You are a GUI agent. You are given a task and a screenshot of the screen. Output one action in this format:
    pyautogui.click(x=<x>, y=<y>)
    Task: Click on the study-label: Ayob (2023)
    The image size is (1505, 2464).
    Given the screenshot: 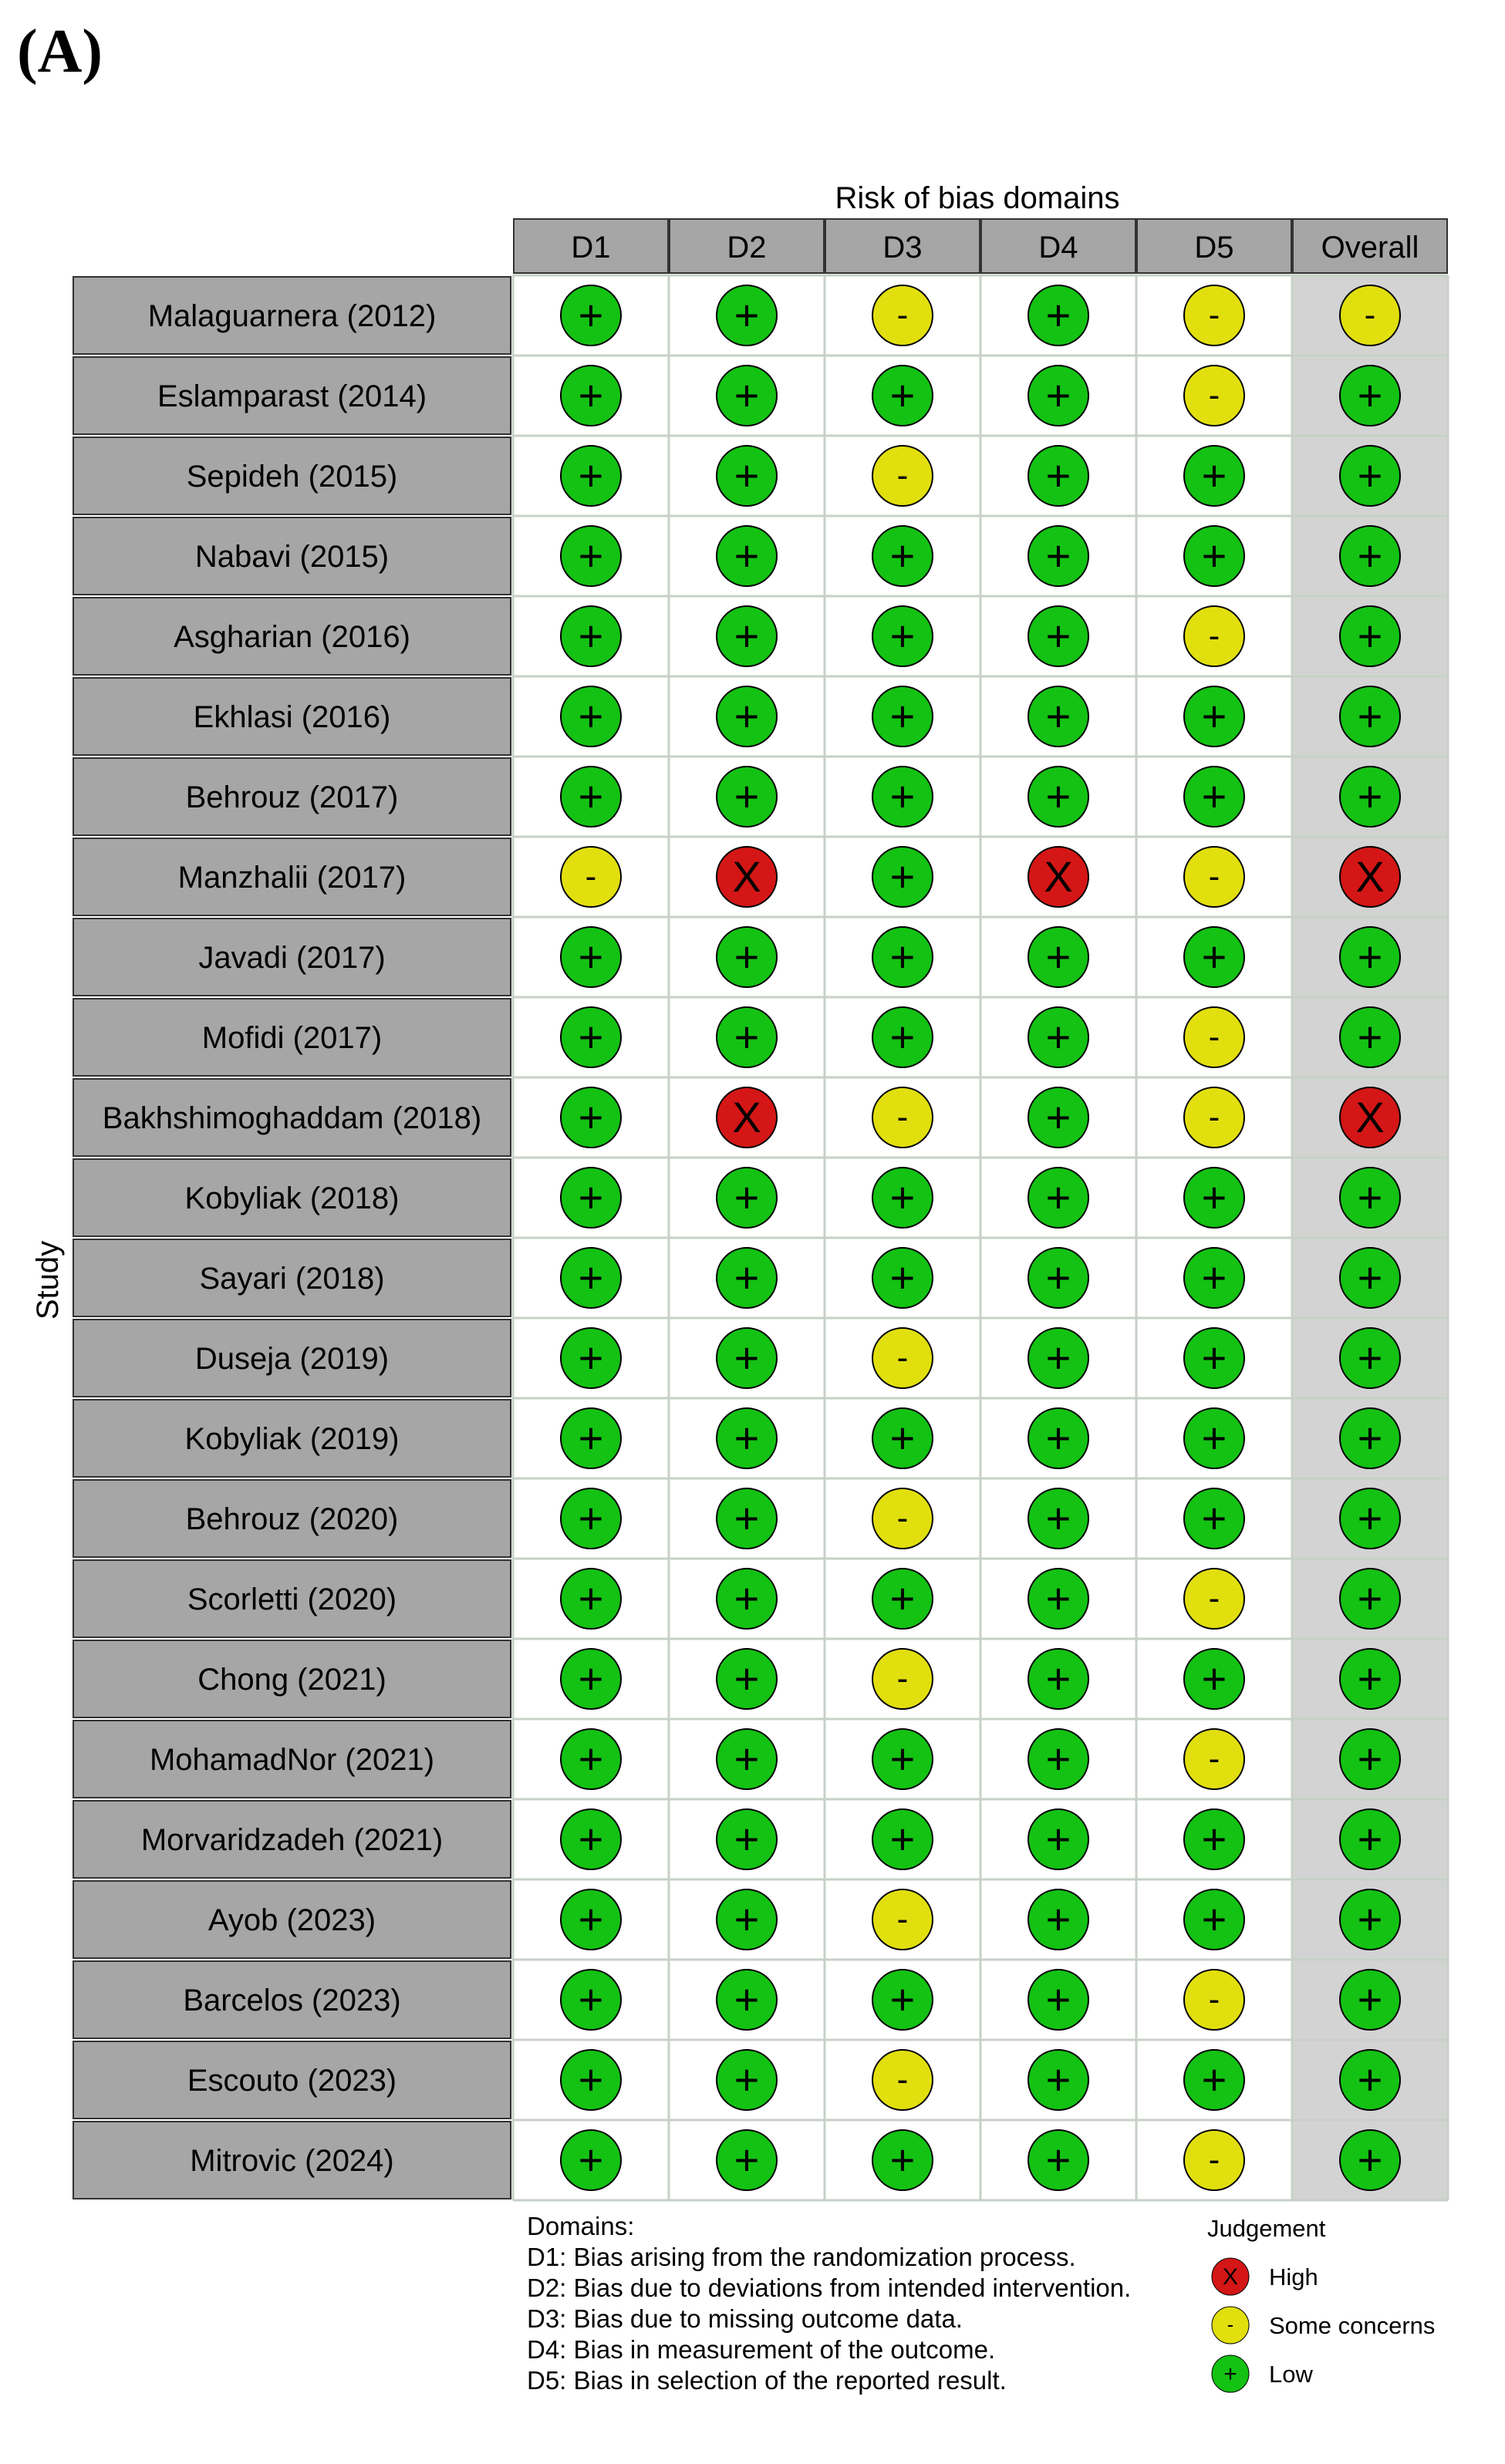 What is the action you would take?
    pyautogui.click(x=292, y=1920)
    